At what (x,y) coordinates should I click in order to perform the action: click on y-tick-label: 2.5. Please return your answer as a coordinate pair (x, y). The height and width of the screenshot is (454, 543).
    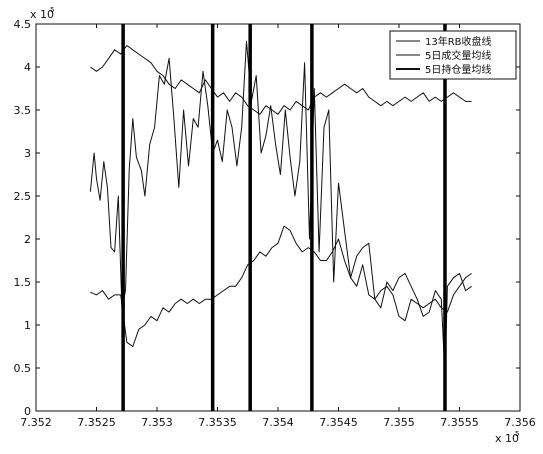
    Looking at the image, I should click on (23, 196).